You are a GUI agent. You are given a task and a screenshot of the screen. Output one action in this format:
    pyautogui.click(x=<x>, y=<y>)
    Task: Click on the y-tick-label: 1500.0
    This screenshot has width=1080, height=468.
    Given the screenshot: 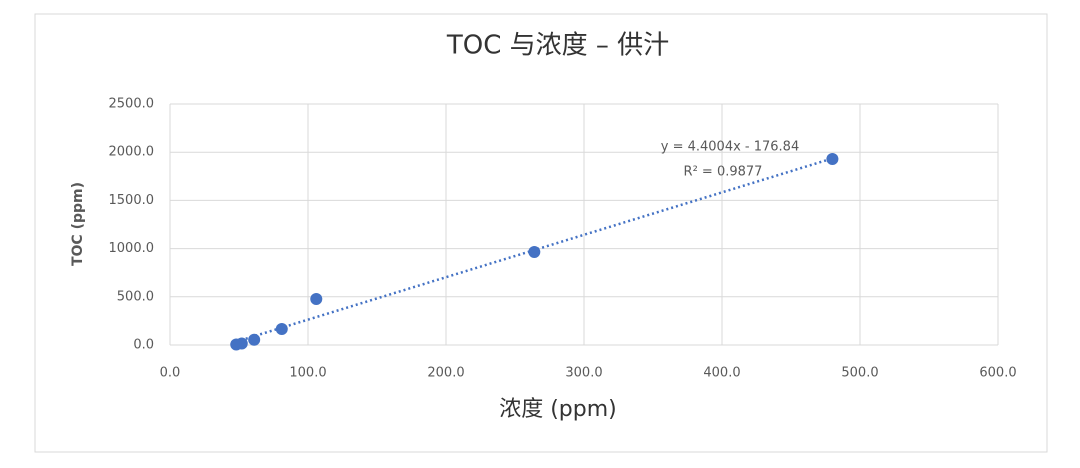 What is the action you would take?
    pyautogui.click(x=132, y=200)
    